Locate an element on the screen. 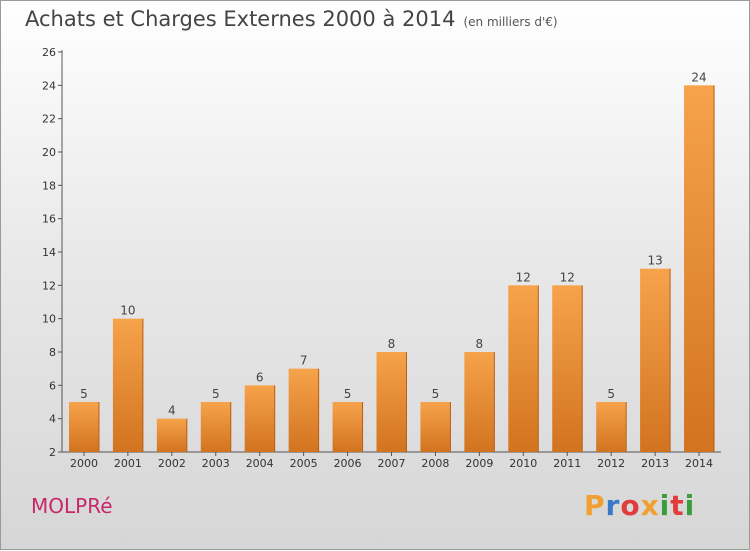 This screenshot has width=750, height=551. y-tick-label: 18 is located at coordinates (49, 185).